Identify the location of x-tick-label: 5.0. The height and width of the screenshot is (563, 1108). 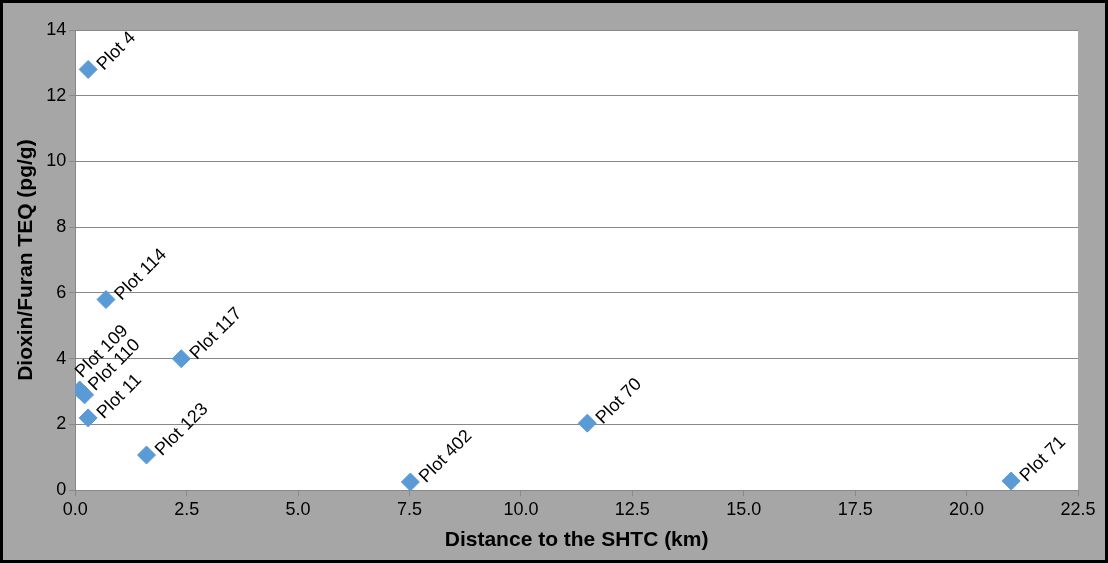
(298, 508).